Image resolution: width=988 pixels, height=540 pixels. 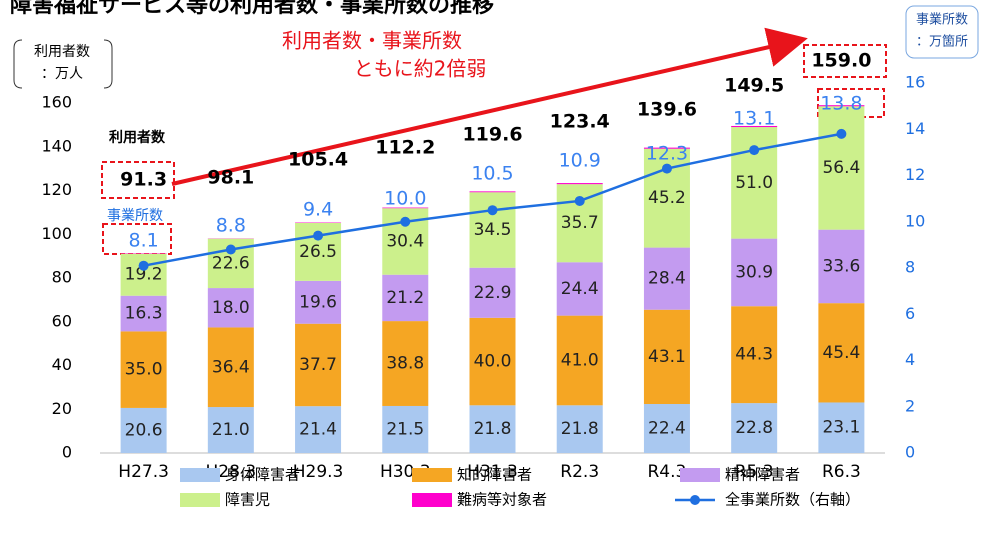 I want to click on line-value-label: 13.8, so click(x=841, y=104).